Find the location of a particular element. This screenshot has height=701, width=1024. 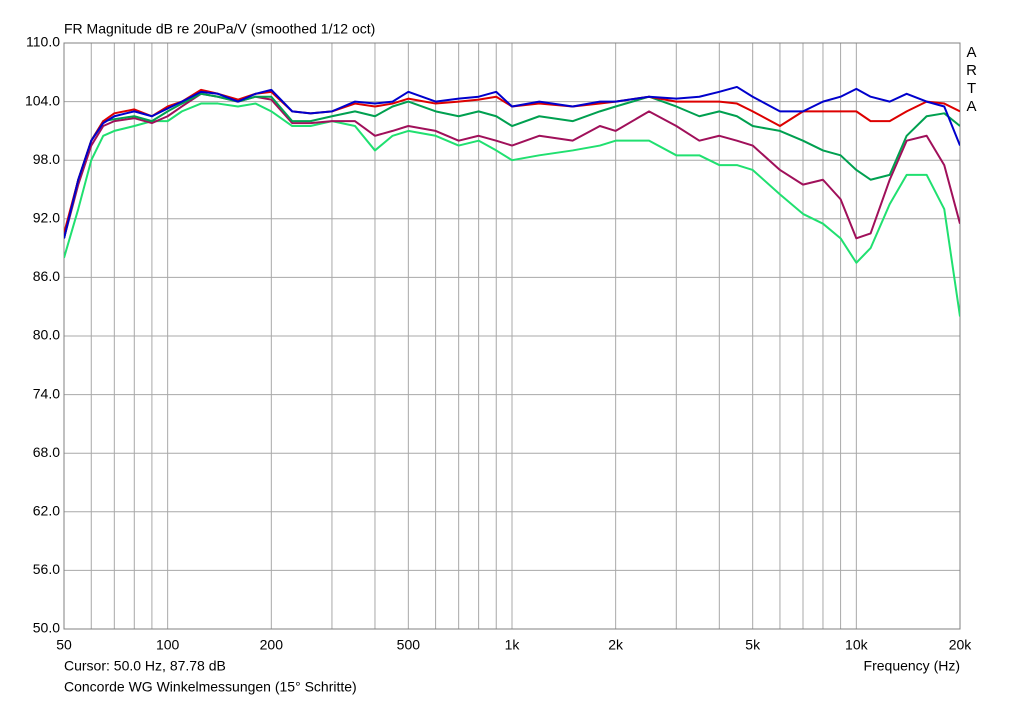

y-tick-label: 104.0 is located at coordinates (42, 100).